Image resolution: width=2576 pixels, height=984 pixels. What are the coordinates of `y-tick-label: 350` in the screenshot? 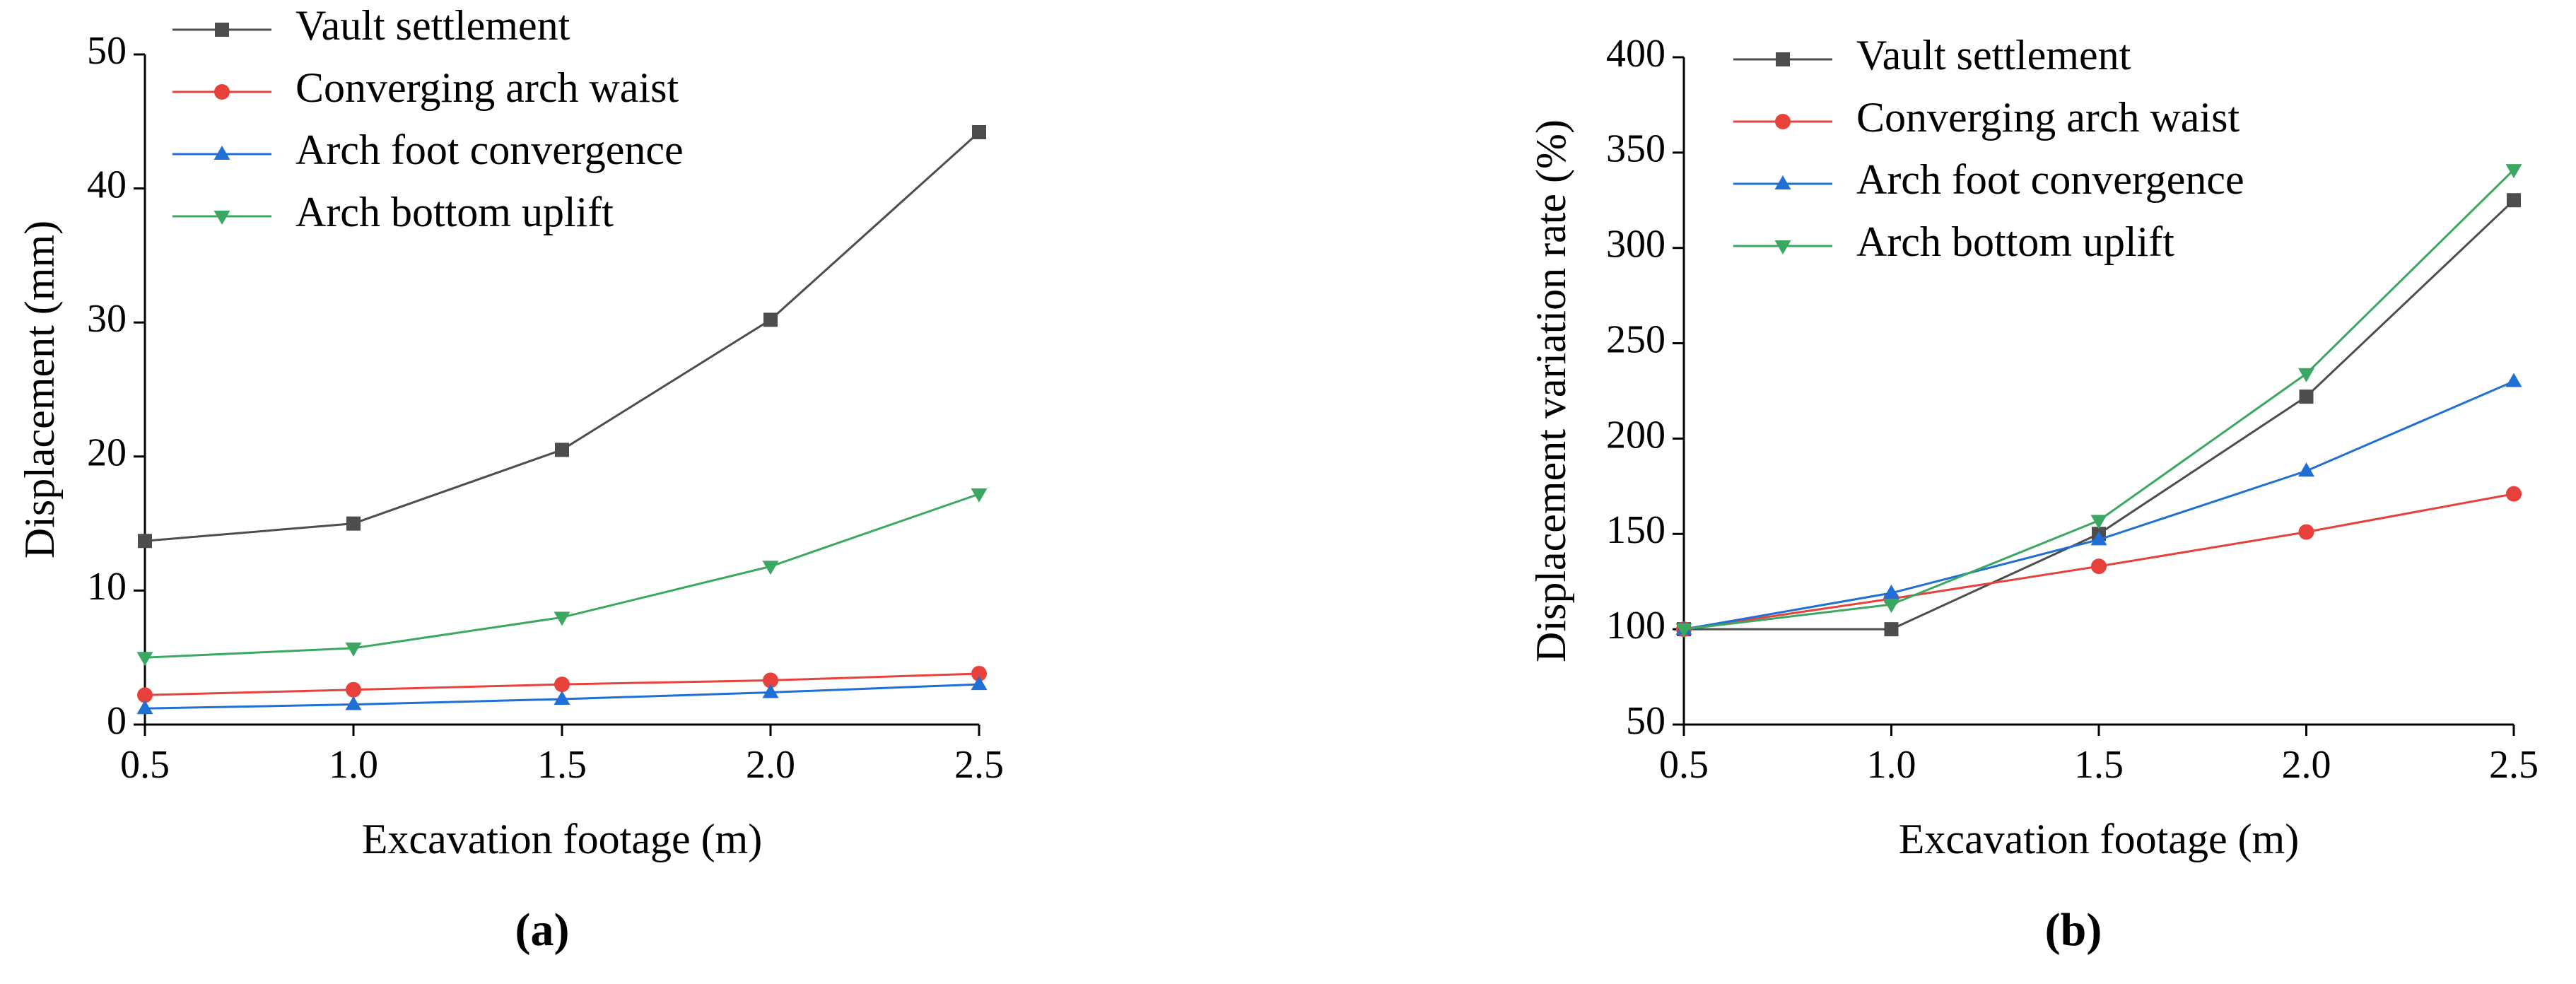 It's located at (1636, 149).